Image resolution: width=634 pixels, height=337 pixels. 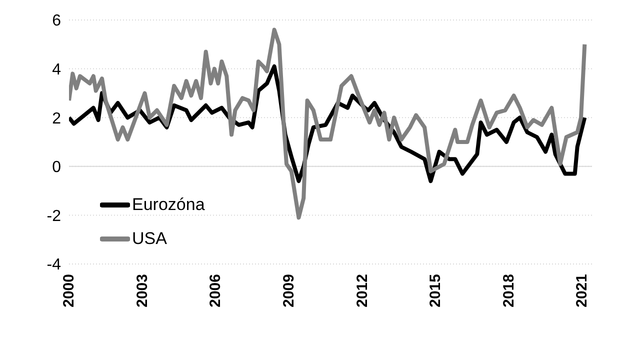 I want to click on x-tick-label: 2021, so click(x=582, y=291).